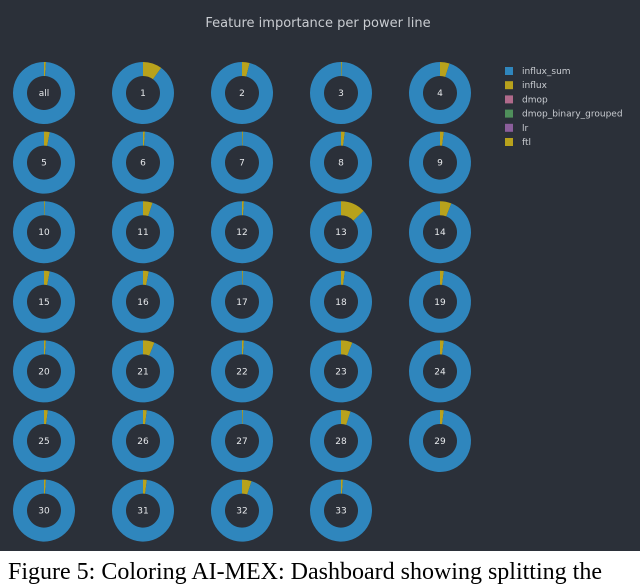 Image resolution: width=640 pixels, height=585 pixels. I want to click on donut-21: 21, so click(142, 371).